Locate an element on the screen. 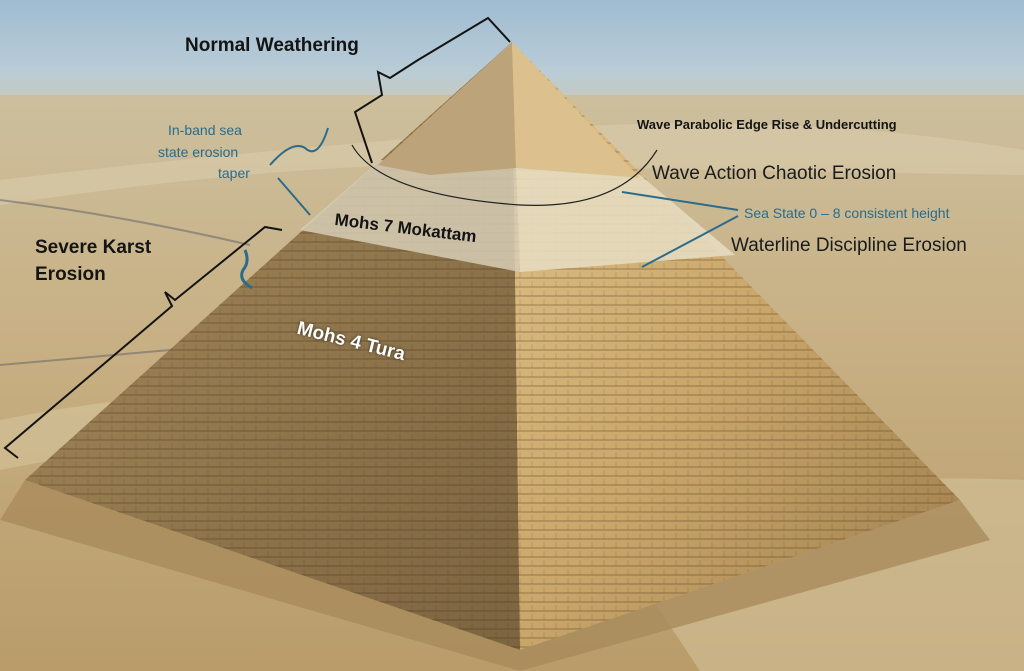  in-band-label-line2: state erosion is located at coordinates (198, 152).